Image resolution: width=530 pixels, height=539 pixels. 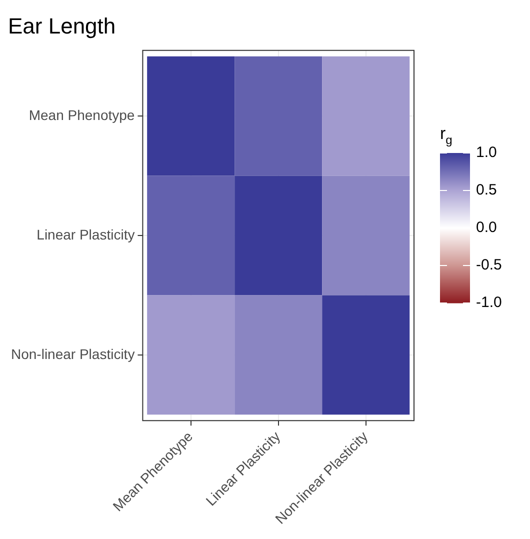 I want to click on chart-title: Ear Length, so click(x=62, y=25).